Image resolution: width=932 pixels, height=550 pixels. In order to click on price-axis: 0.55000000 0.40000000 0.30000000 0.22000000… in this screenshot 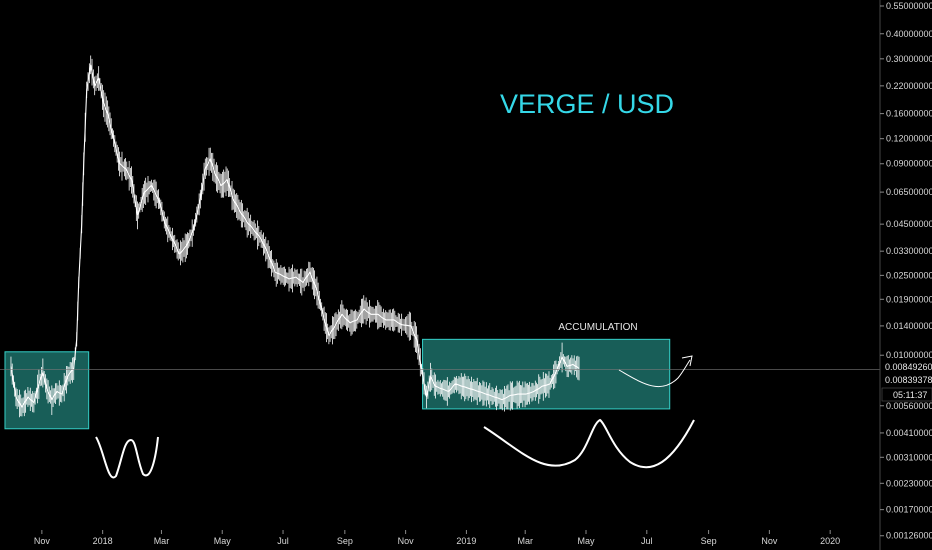, I will do `click(905, 275)`.